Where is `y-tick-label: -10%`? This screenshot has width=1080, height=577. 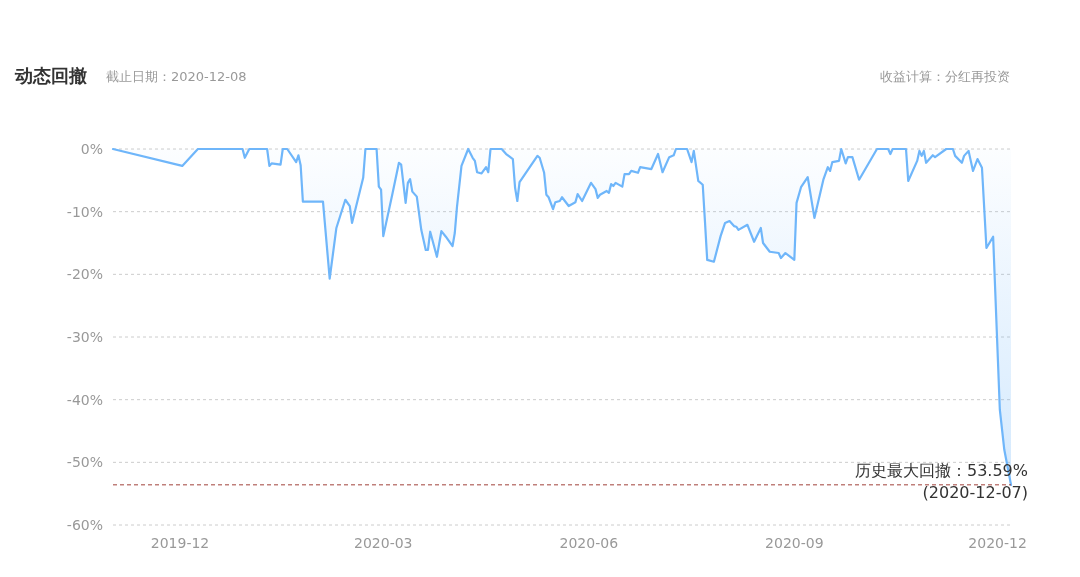
y-tick-label: -10% is located at coordinates (84, 211).